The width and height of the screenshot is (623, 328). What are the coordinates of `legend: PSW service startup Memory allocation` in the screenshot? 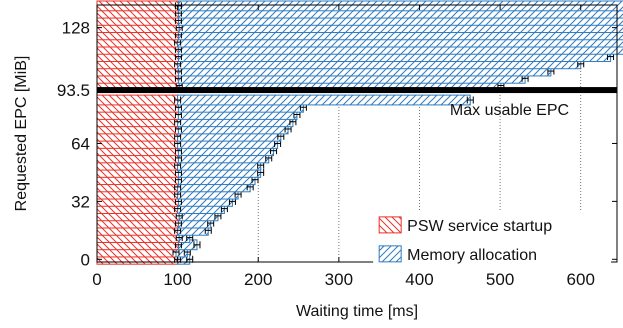 It's located at (492, 239).